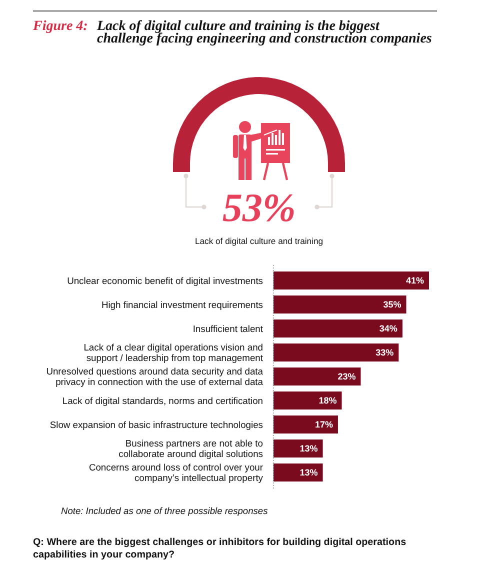 Image resolution: width=479 pixels, height=582 pixels. What do you see at coordinates (155, 377) in the screenshot?
I see `y-tick-label: Unresolved questions around data security and data privacy in connection with the use of external data` at bounding box center [155, 377].